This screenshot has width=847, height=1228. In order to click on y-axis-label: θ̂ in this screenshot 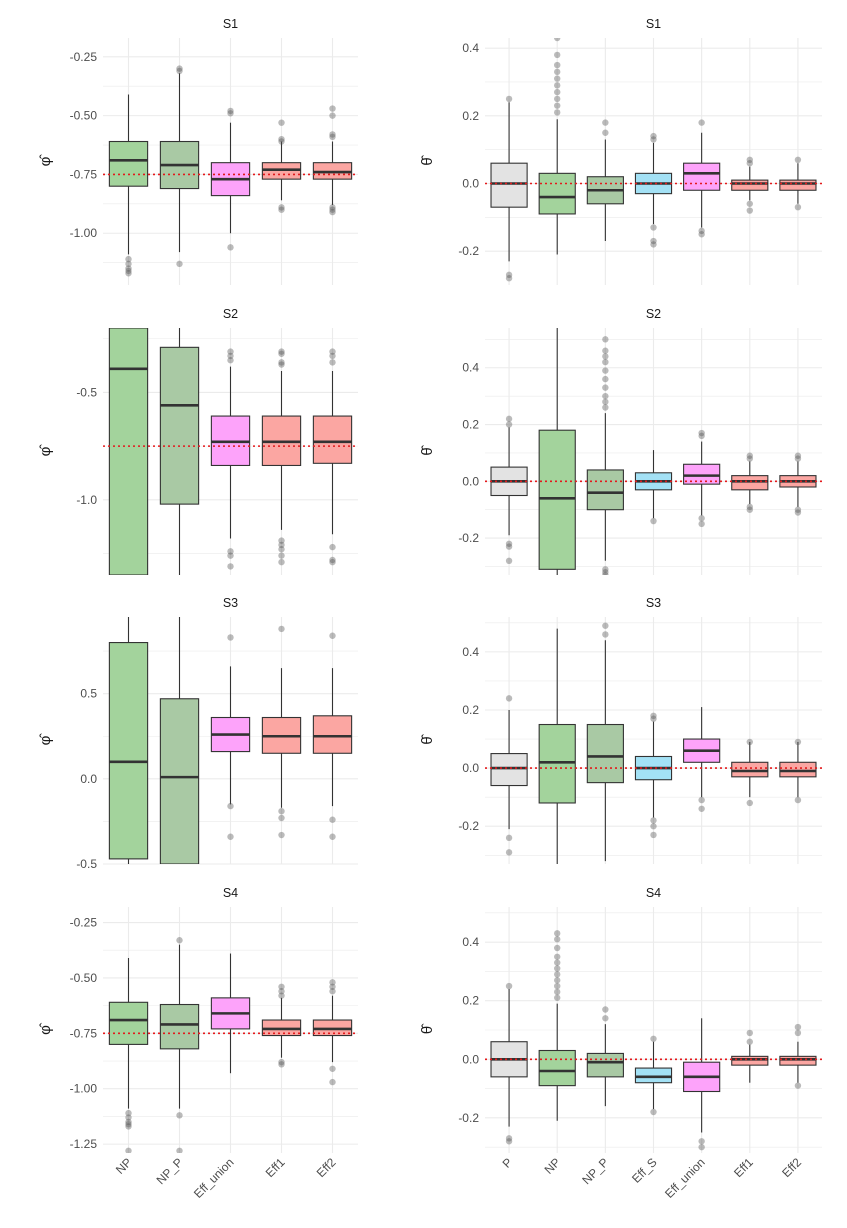, I will do `click(427, 1028)`.